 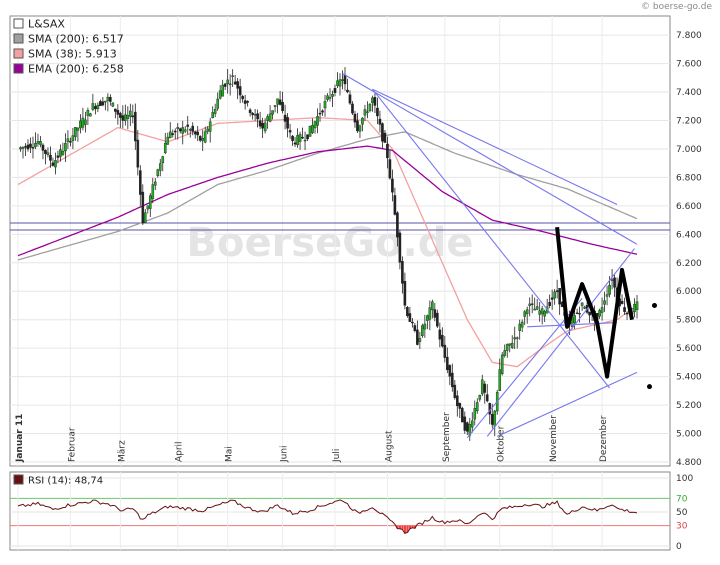 What do you see at coordinates (502, 443) in the screenshot?
I see `month-label: Oktober` at bounding box center [502, 443].